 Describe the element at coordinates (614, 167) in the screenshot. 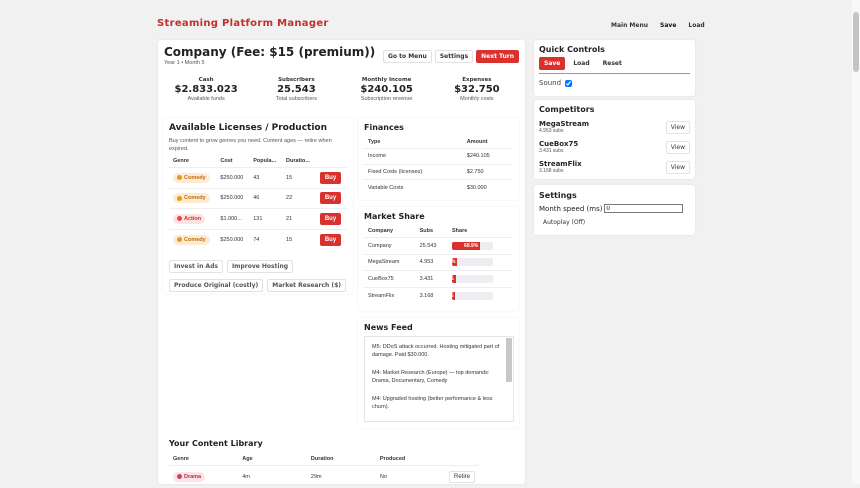

I see `competitor: StreamFlix 3.168 subs View` at that location.